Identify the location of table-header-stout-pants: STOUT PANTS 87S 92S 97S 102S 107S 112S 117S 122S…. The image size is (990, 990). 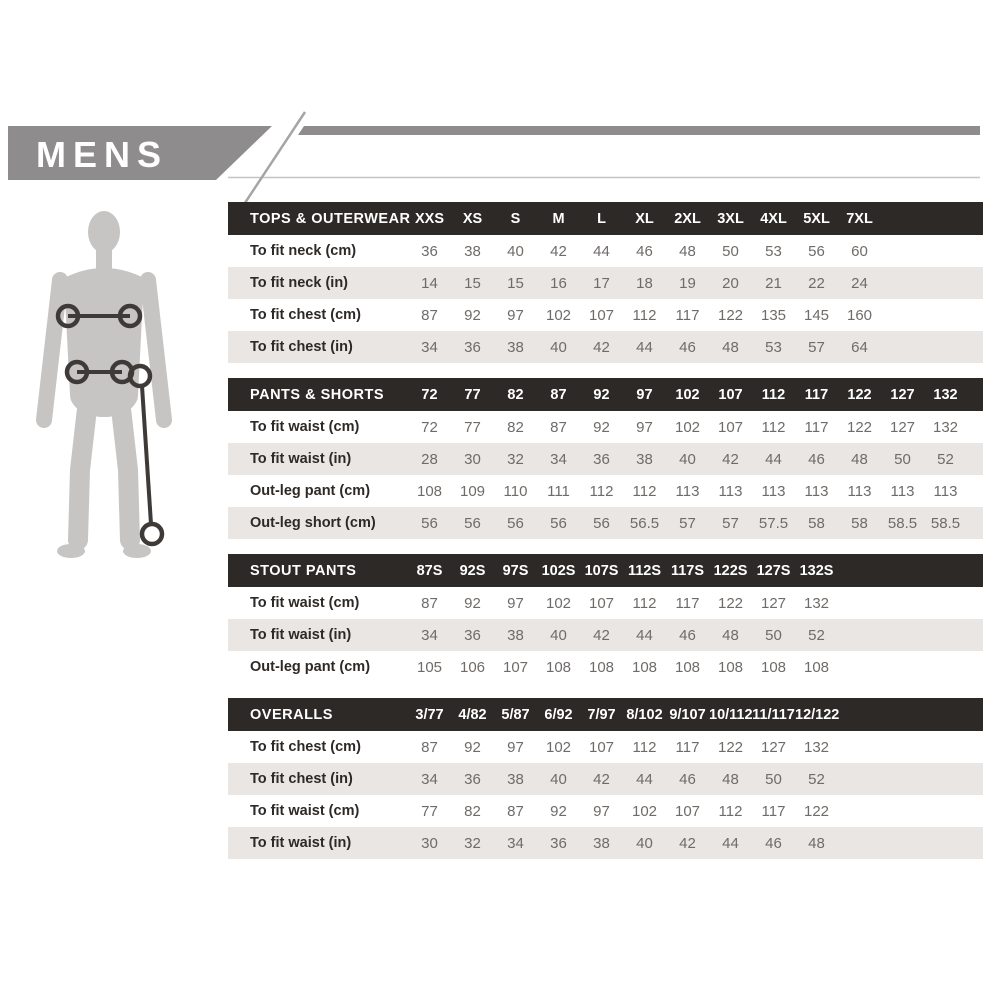
(605, 570).